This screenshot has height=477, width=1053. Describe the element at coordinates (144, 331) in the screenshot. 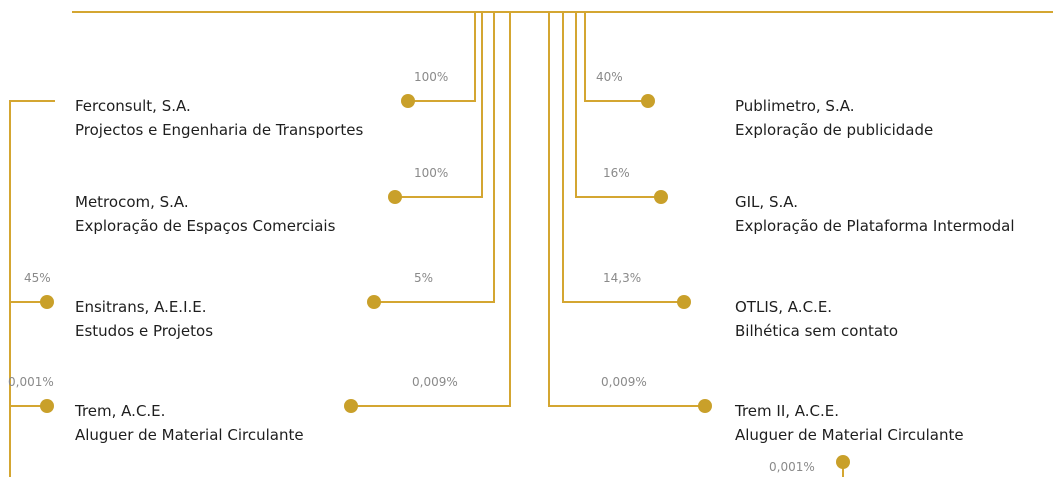

I see `company-description: Estudos e Projetos` at that location.